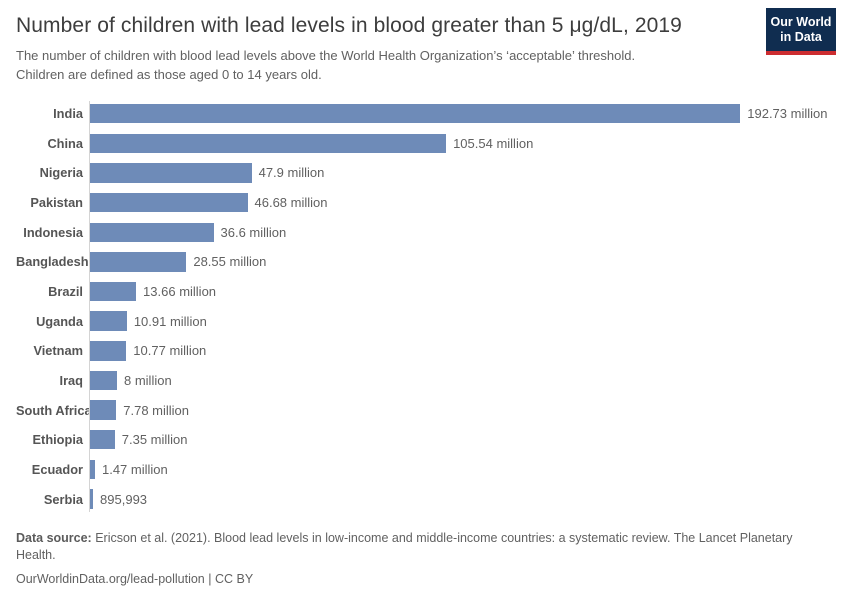 The image size is (850, 600). What do you see at coordinates (461, 232) in the screenshot?
I see `bar-track: 36.6 million` at bounding box center [461, 232].